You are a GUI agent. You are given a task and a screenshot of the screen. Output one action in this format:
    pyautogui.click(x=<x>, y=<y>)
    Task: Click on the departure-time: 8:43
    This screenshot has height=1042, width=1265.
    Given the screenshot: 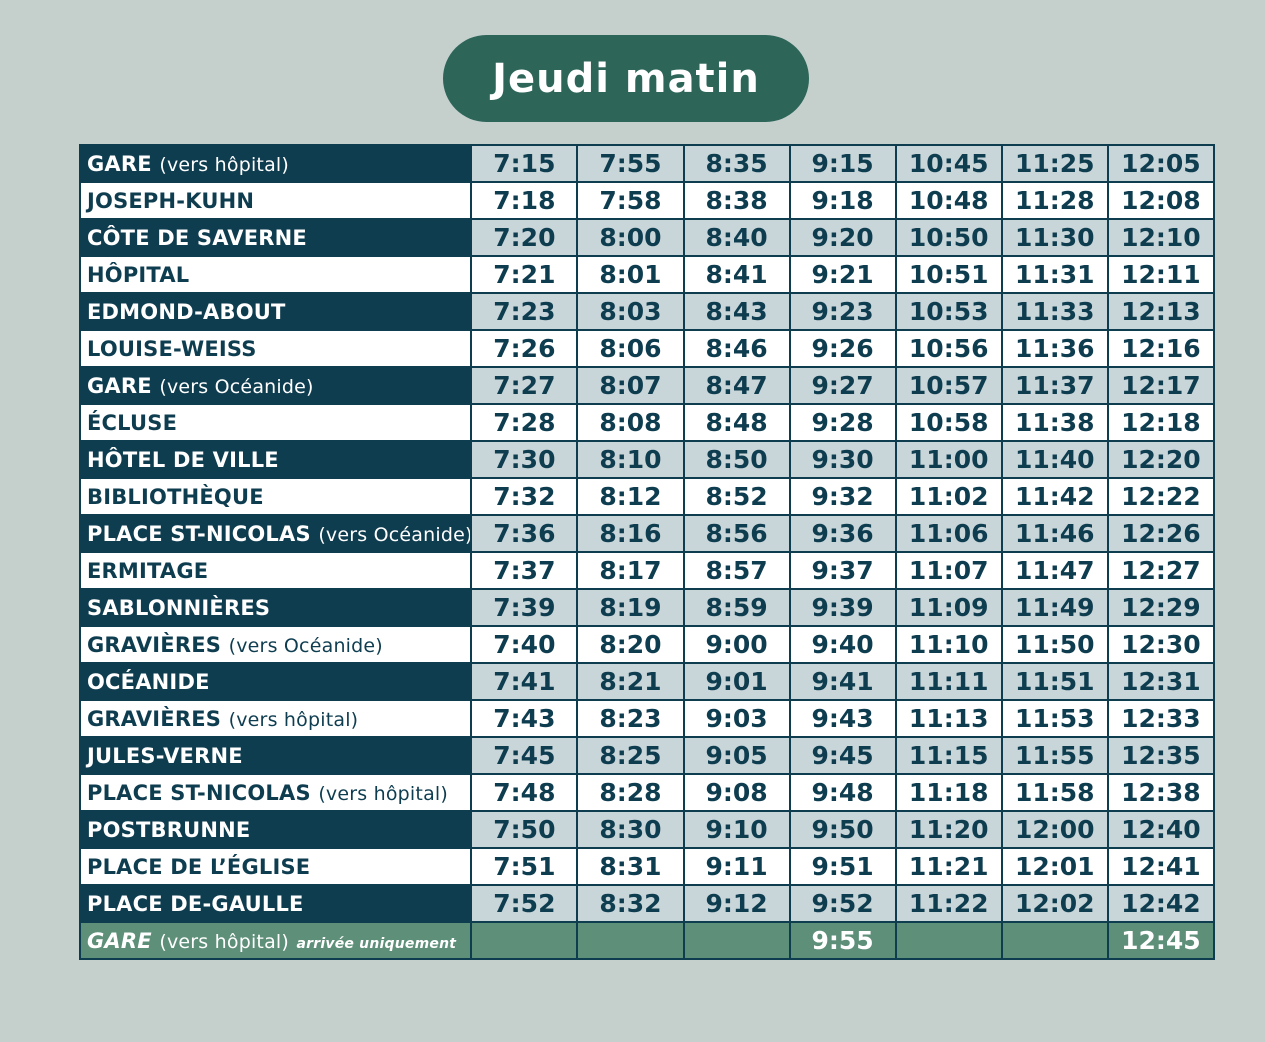 What is the action you would take?
    pyautogui.click(x=736, y=311)
    